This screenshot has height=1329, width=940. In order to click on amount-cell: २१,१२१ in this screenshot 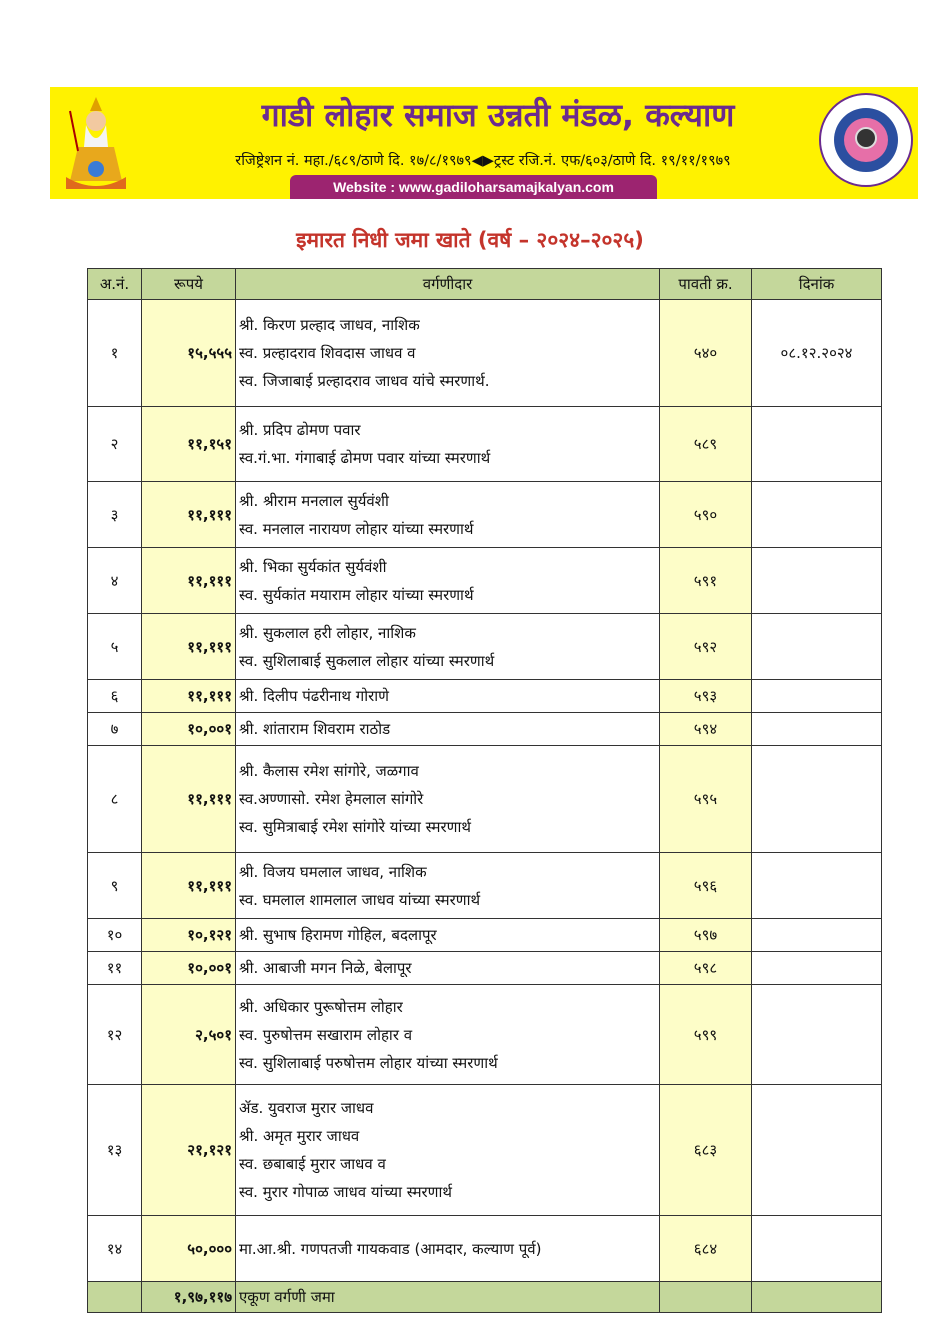, I will do `click(188, 1150)`.